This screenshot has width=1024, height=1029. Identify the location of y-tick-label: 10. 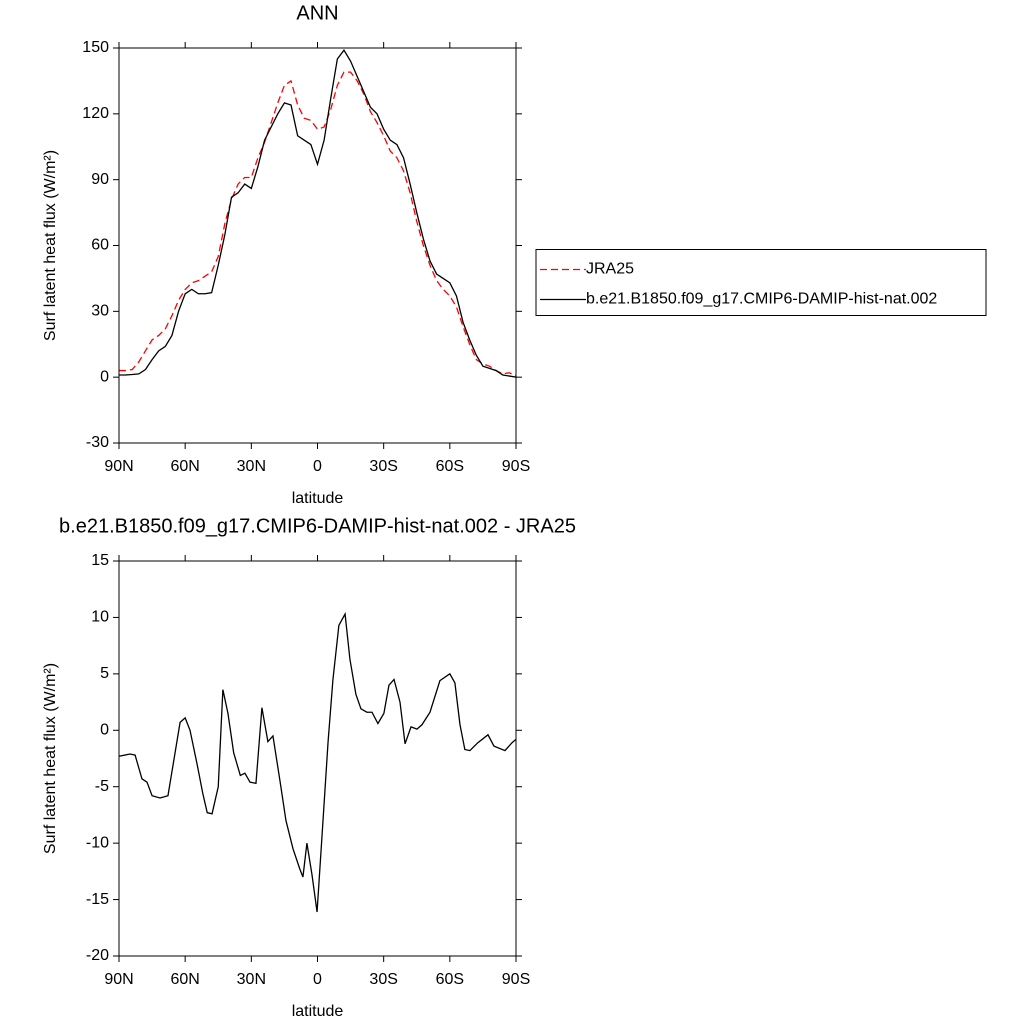
(100, 617).